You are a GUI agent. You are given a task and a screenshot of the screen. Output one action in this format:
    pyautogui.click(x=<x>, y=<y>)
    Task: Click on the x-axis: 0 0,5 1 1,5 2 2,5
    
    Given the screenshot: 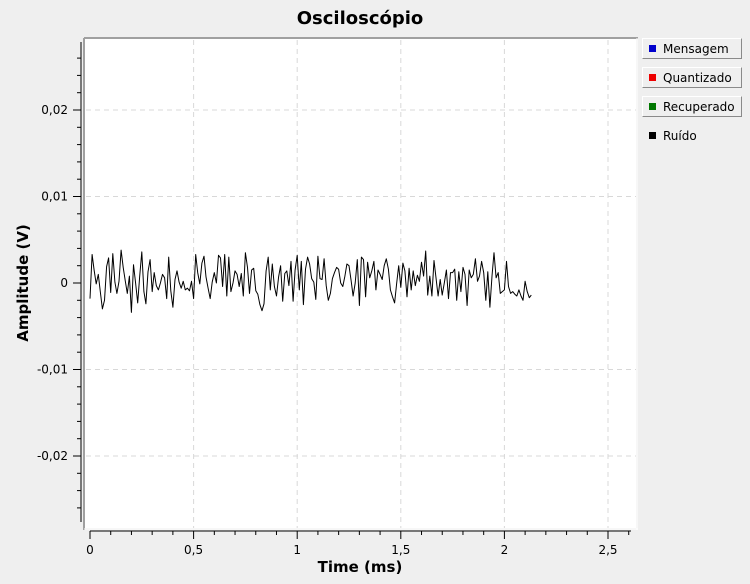 What is the action you would take?
    pyautogui.click(x=358, y=544)
    